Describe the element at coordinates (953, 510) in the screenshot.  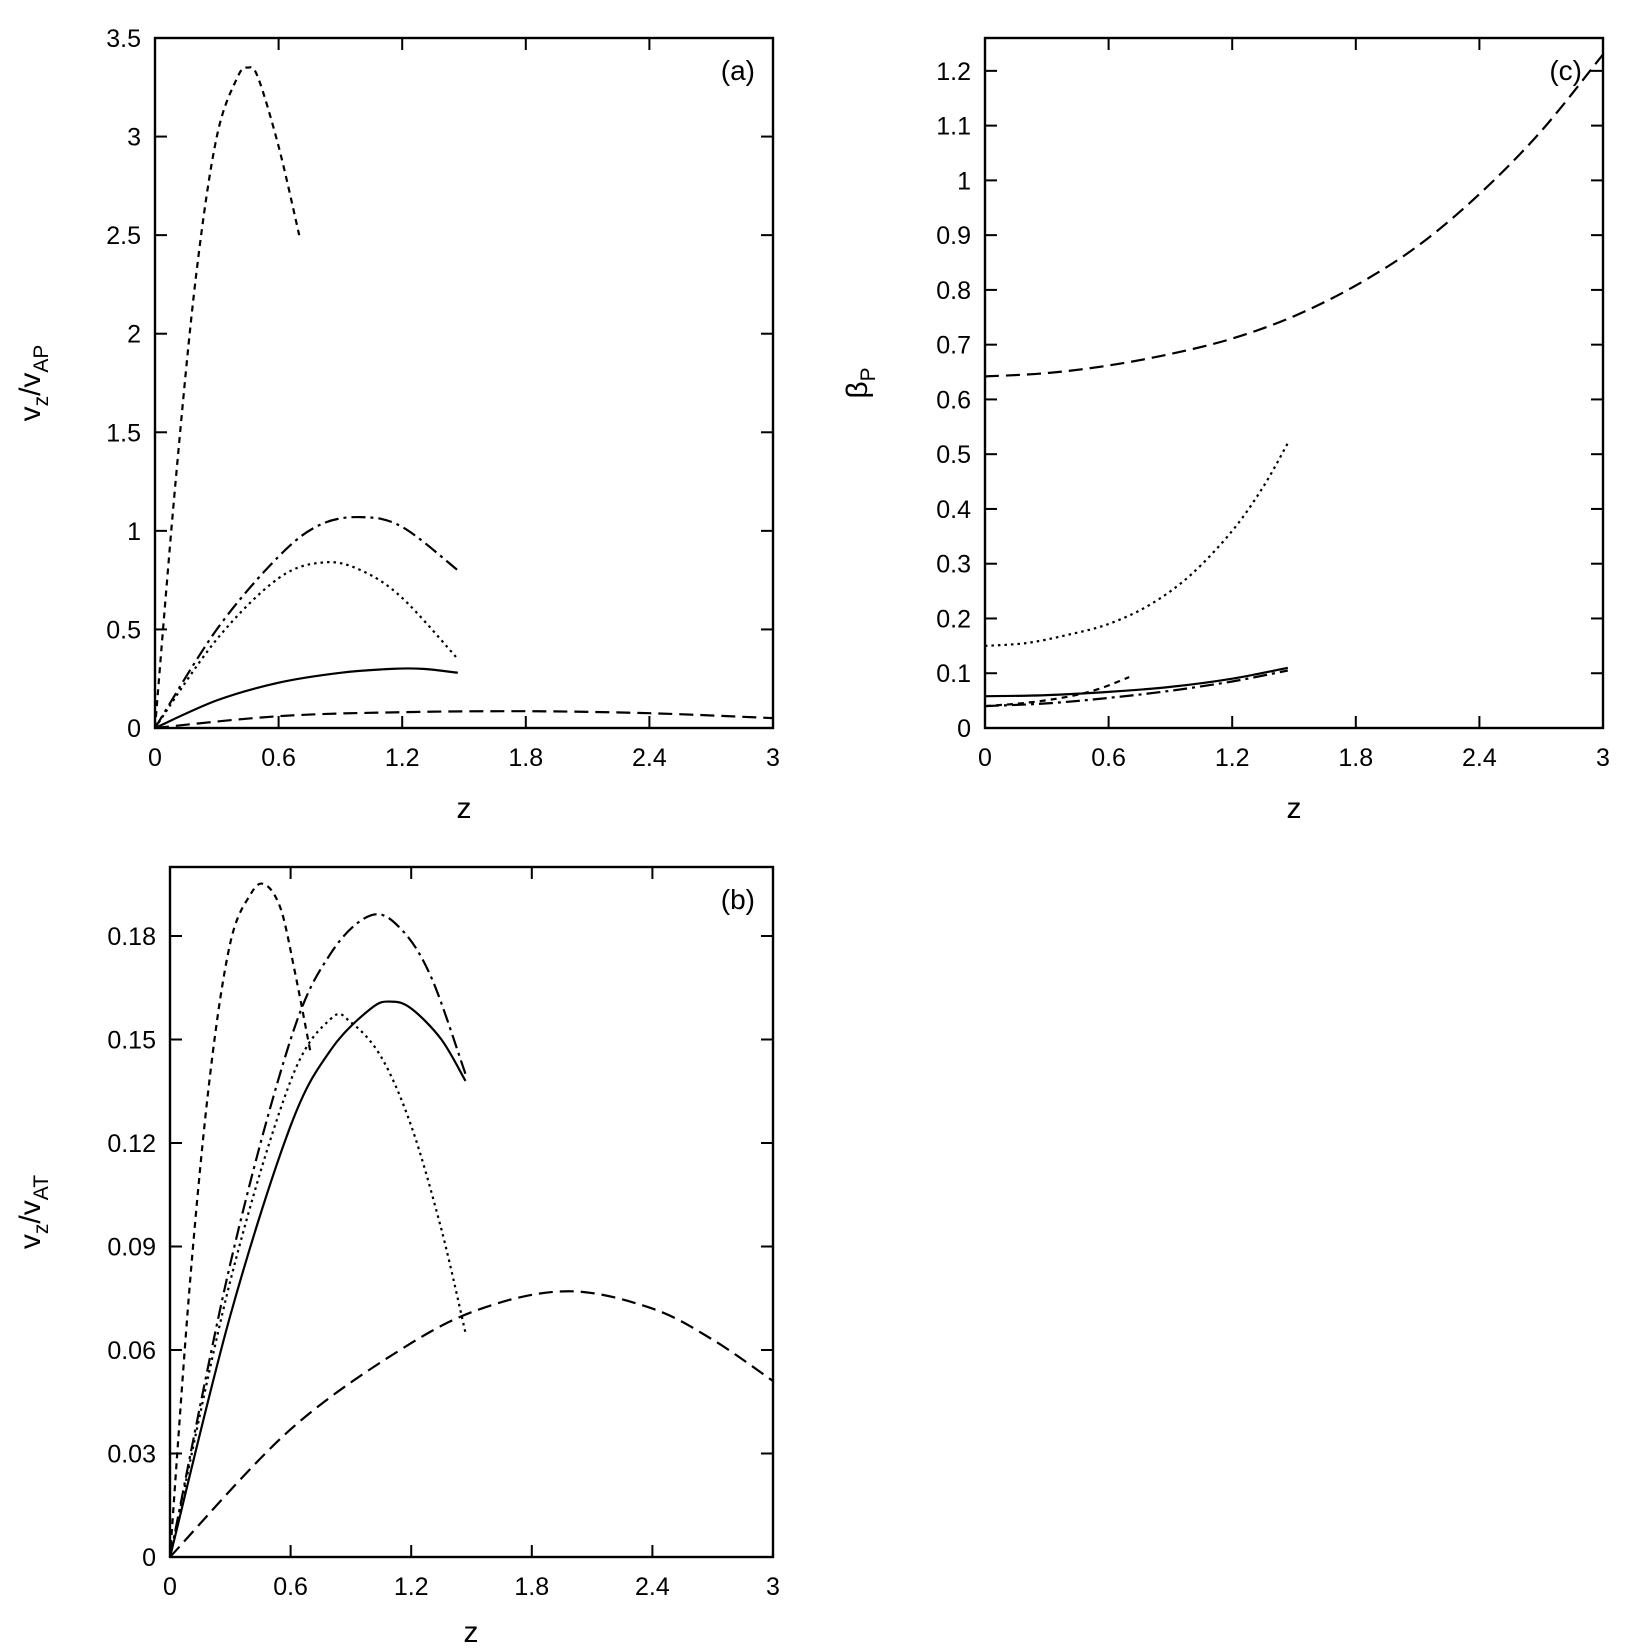
I see `y-tick-label: 0.4` at that location.